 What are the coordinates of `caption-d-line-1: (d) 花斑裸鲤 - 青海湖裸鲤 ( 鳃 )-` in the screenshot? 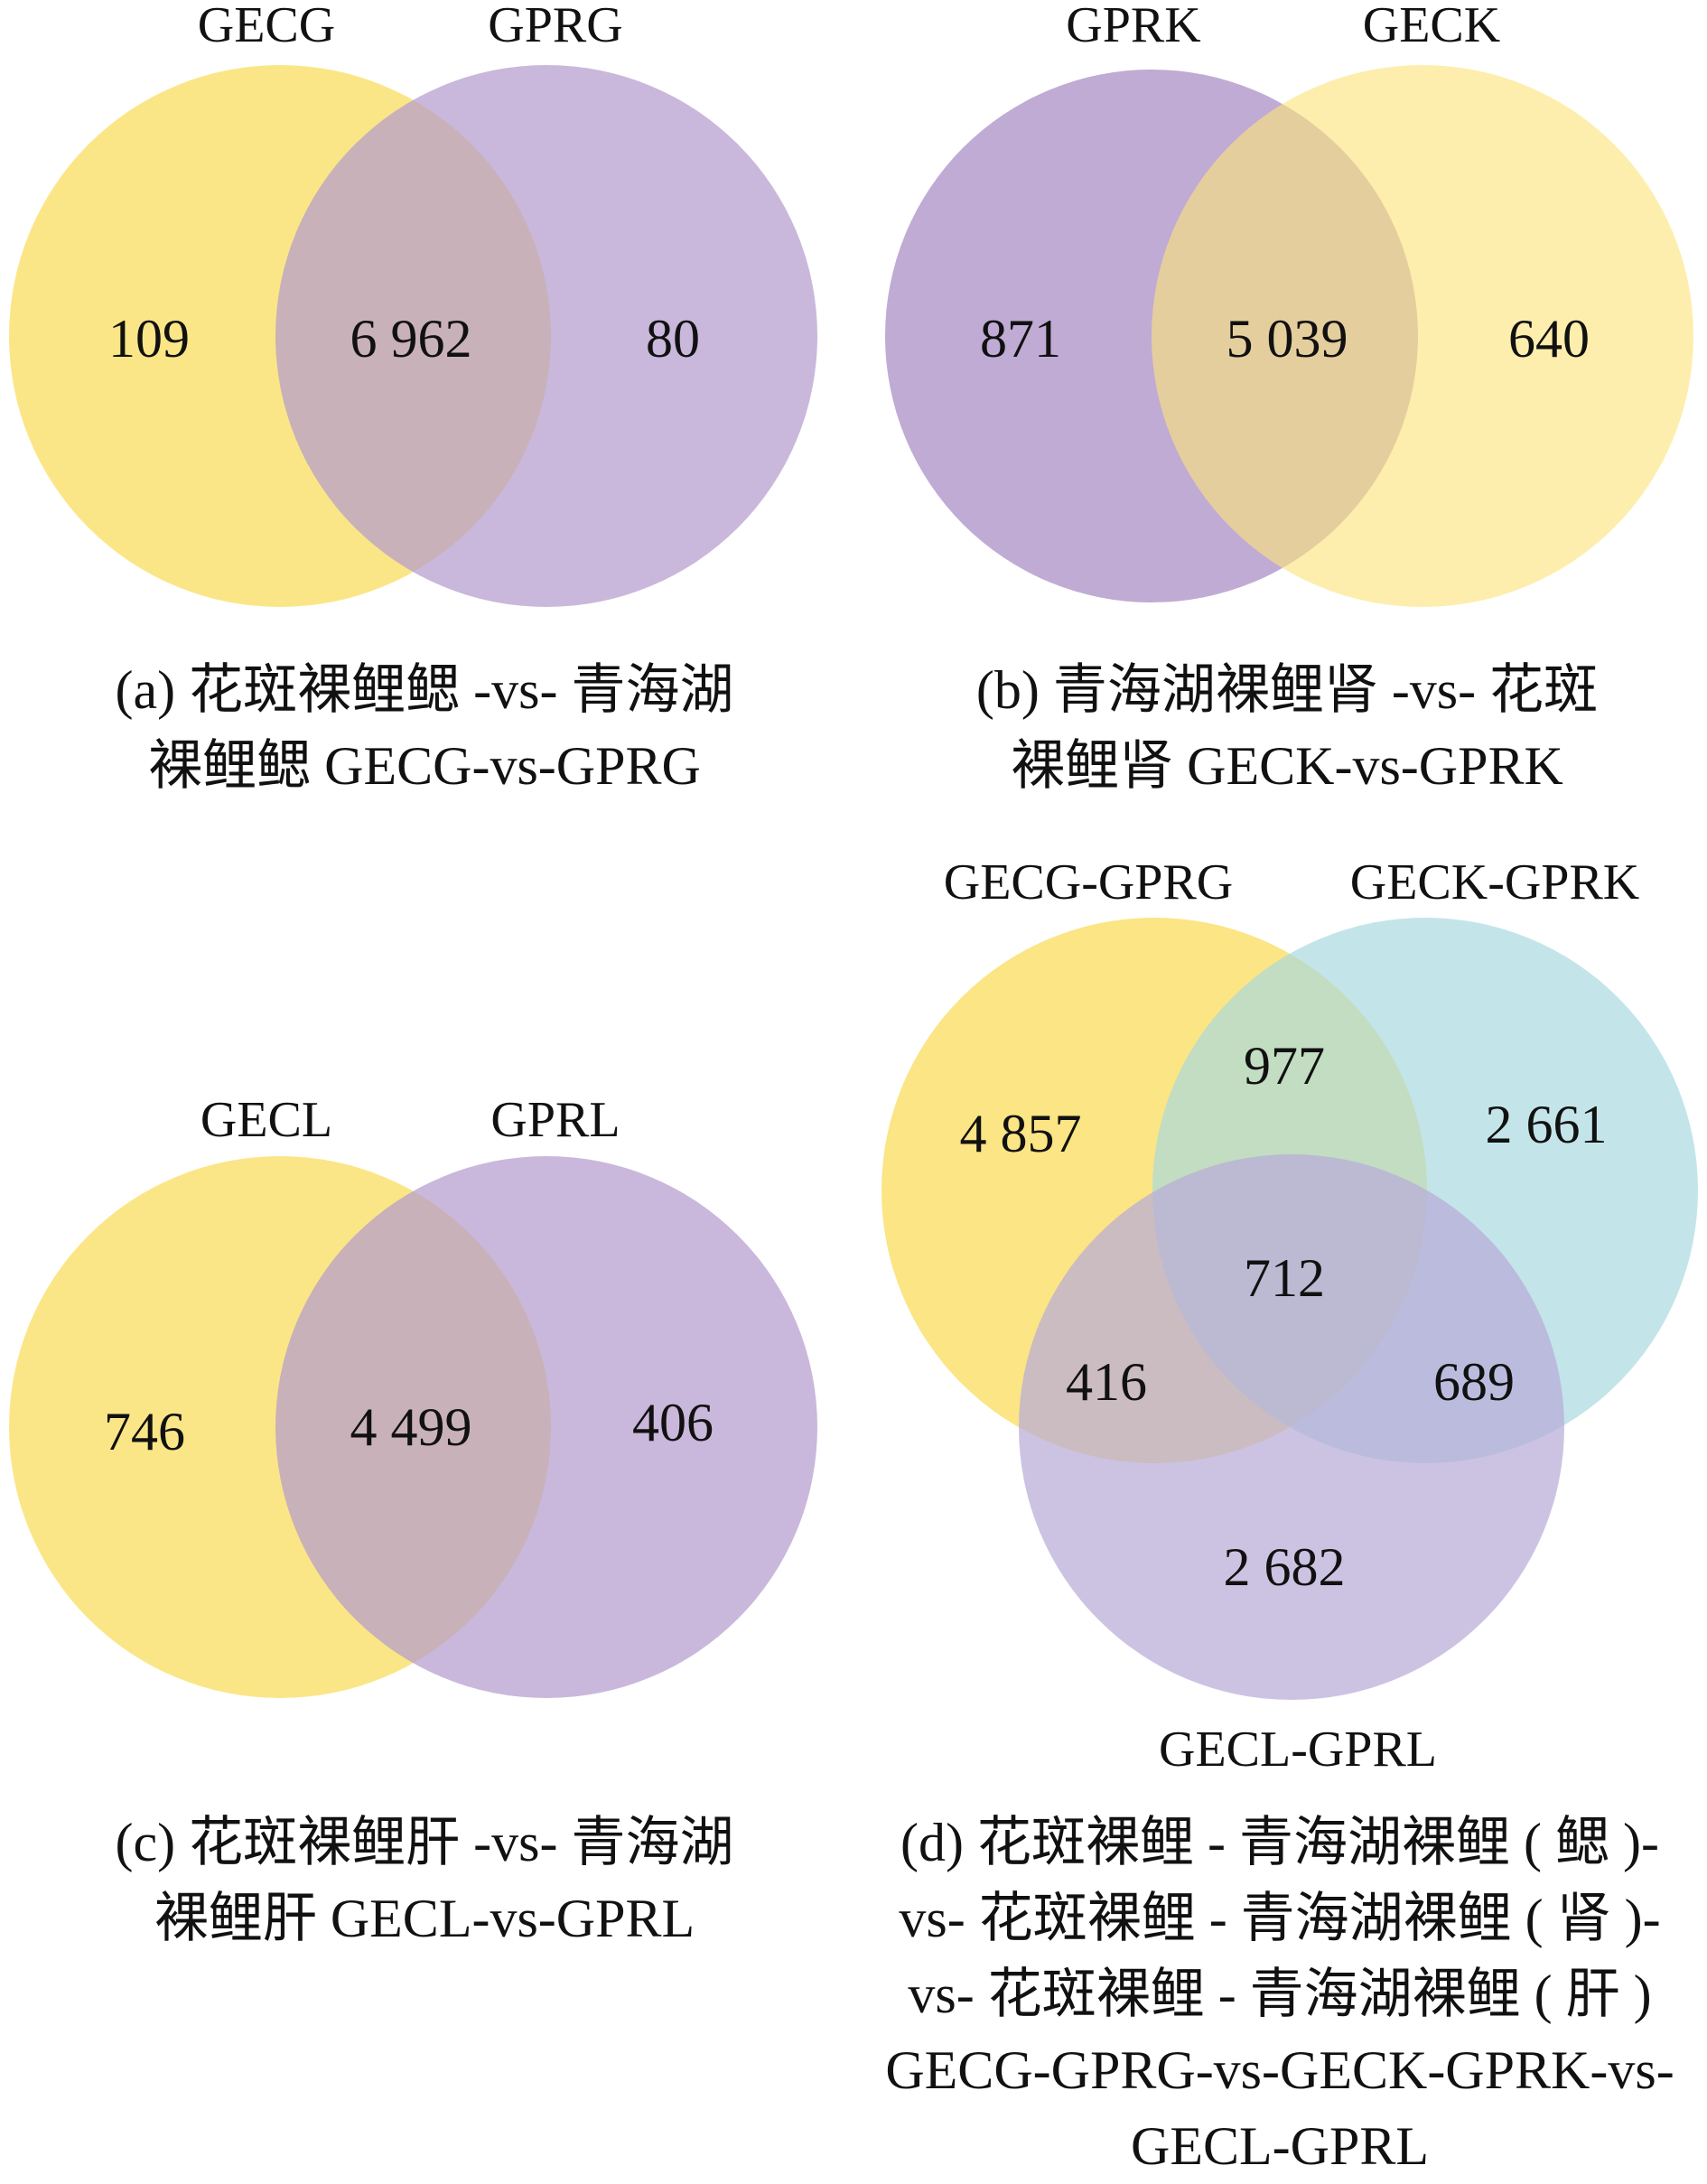 It's located at (1279, 1842).